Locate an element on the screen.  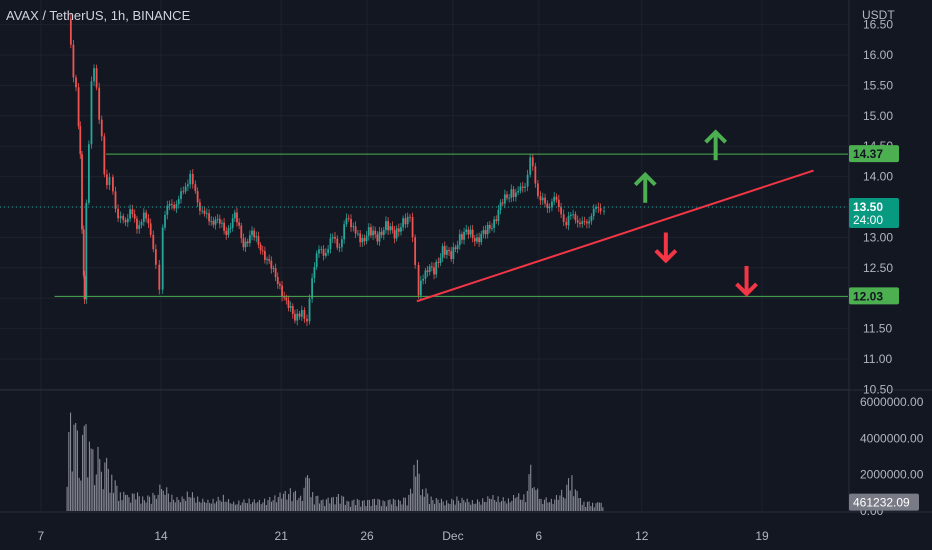
badge-countdown: 24:00 is located at coordinates (868, 220).